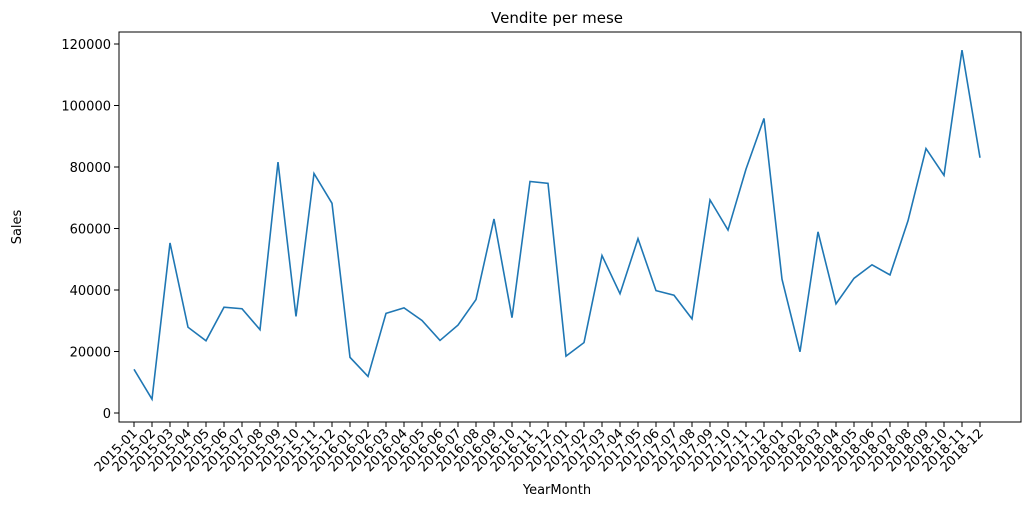  What do you see at coordinates (86, 45) in the screenshot?
I see `y-tick-label: 120000` at bounding box center [86, 45].